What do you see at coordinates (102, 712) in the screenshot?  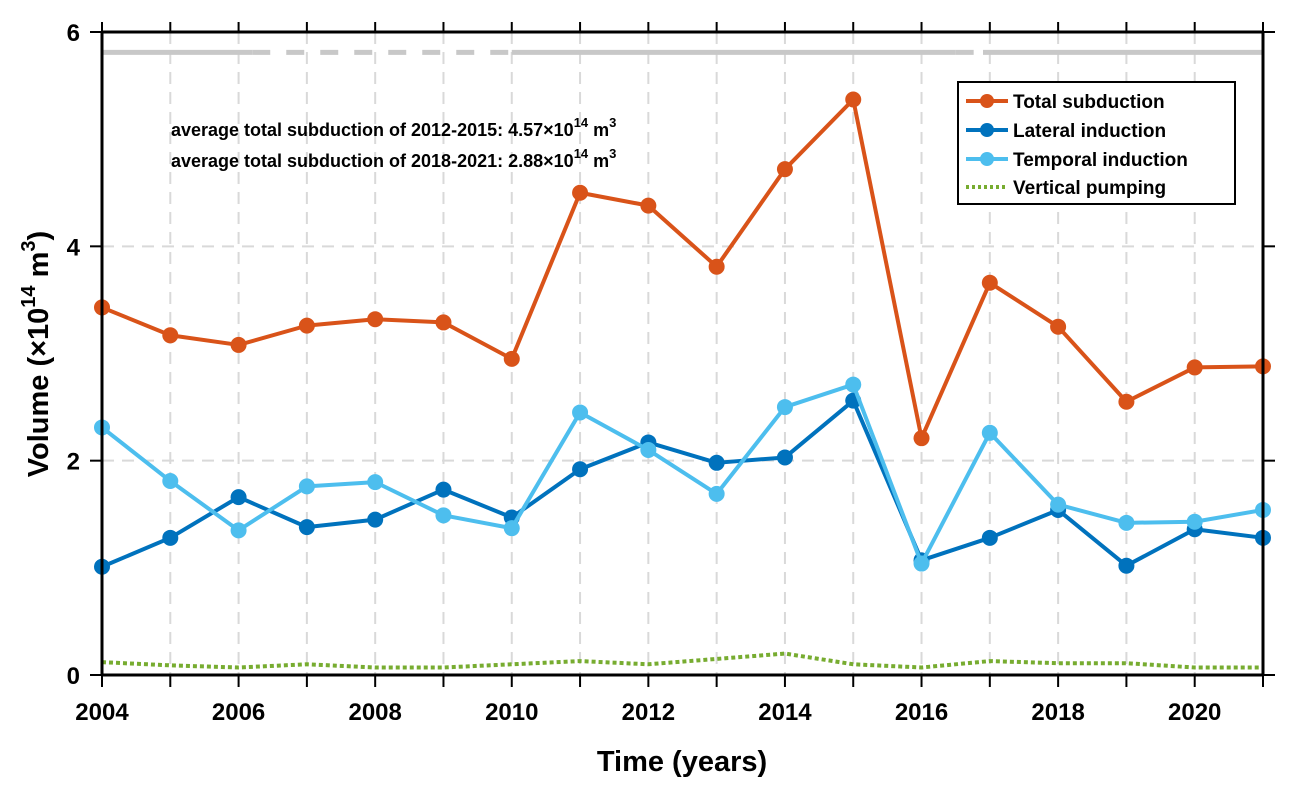 I see `x-tick-label: 2004` at bounding box center [102, 712].